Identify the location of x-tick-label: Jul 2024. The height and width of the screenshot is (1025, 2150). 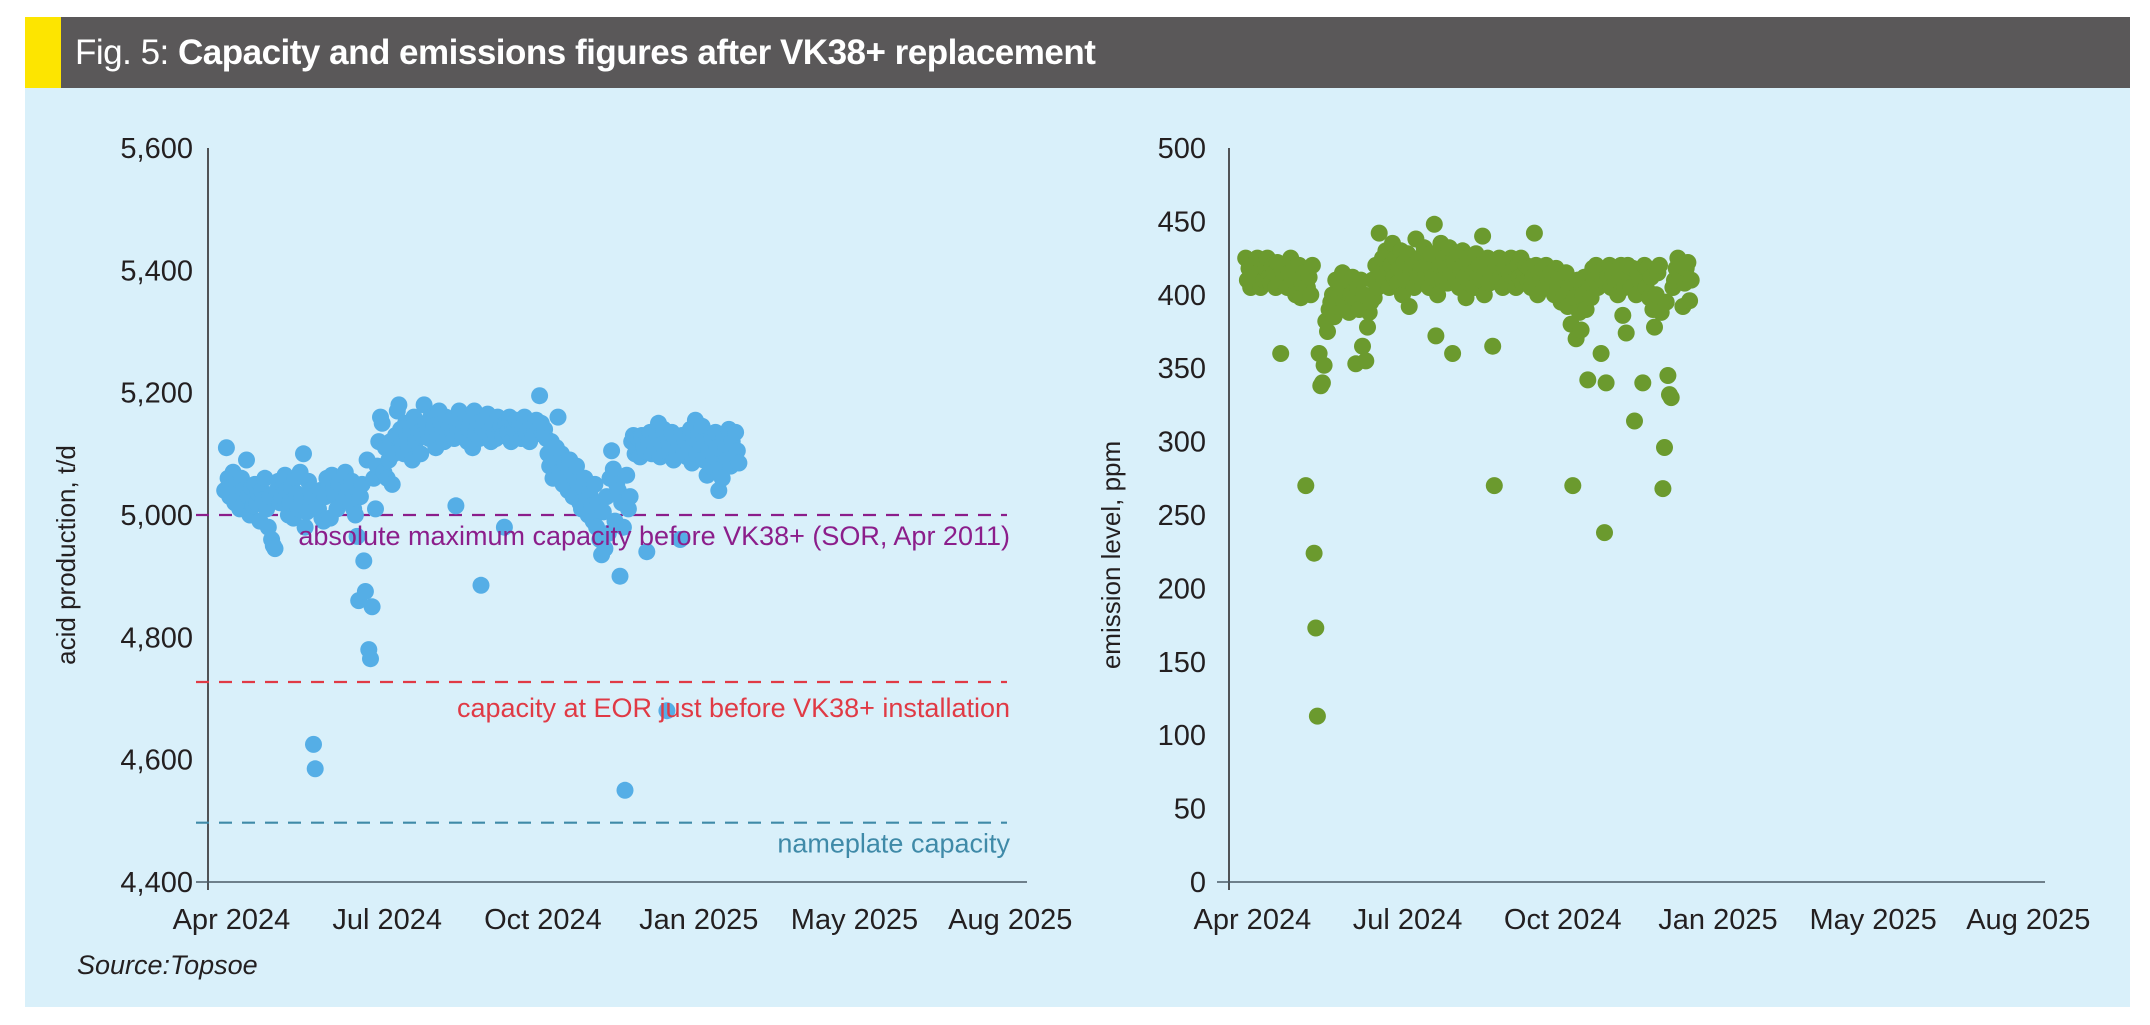
(1408, 920).